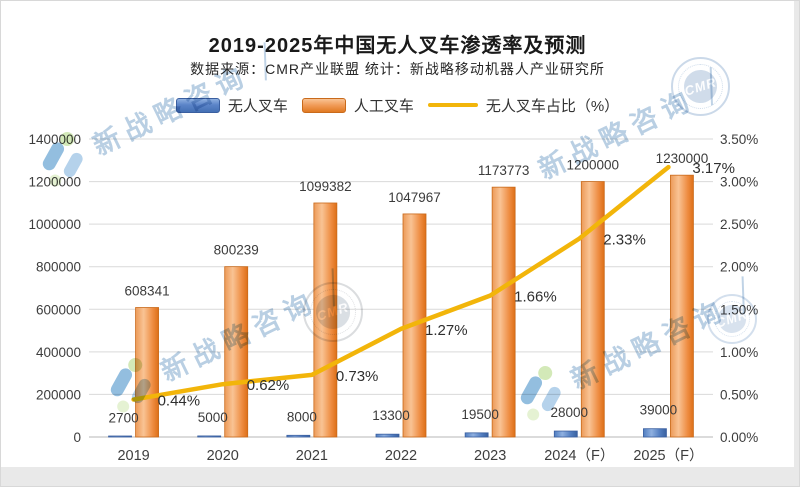 This screenshot has width=800, height=487. Describe the element at coordinates (54, 139) in the screenshot. I see `left-axis-tick: 1400000` at that location.